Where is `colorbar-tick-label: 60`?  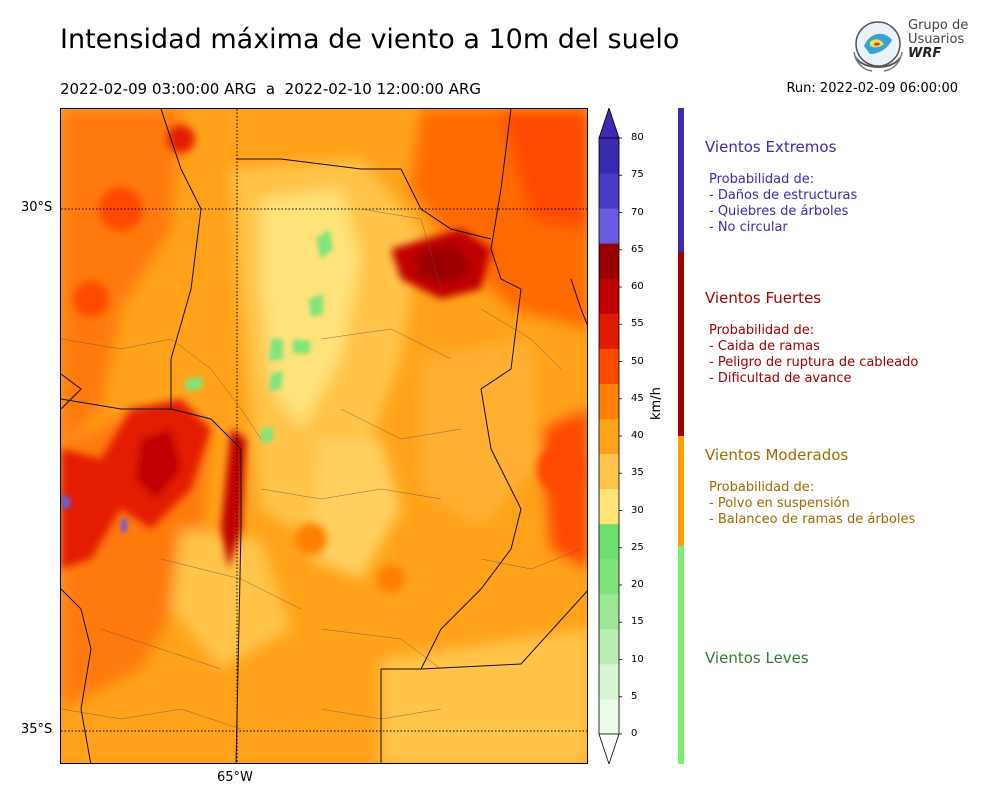 colorbar-tick-label: 60 is located at coordinates (637, 286).